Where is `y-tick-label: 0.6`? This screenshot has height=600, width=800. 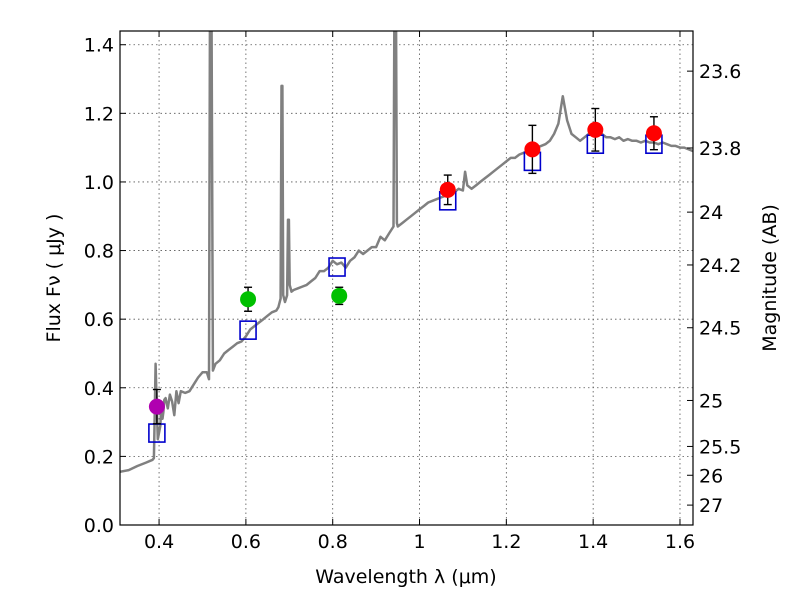 y-tick-label: 0.6 is located at coordinates (99, 320).